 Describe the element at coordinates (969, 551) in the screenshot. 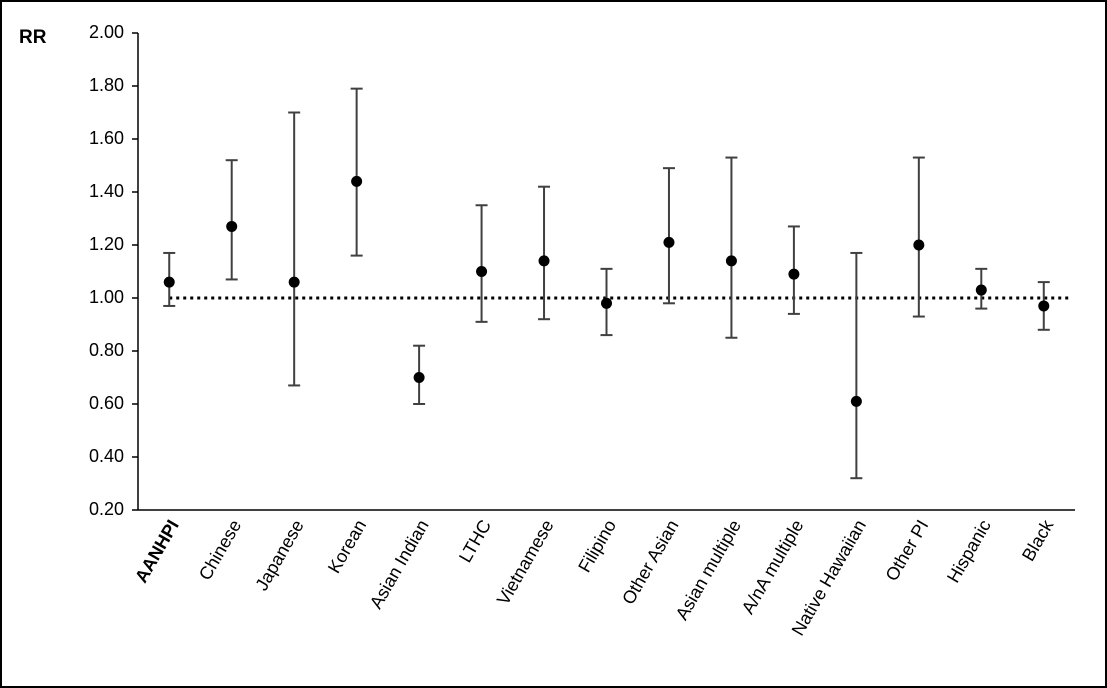

I see `category-label: Hispanic` at that location.